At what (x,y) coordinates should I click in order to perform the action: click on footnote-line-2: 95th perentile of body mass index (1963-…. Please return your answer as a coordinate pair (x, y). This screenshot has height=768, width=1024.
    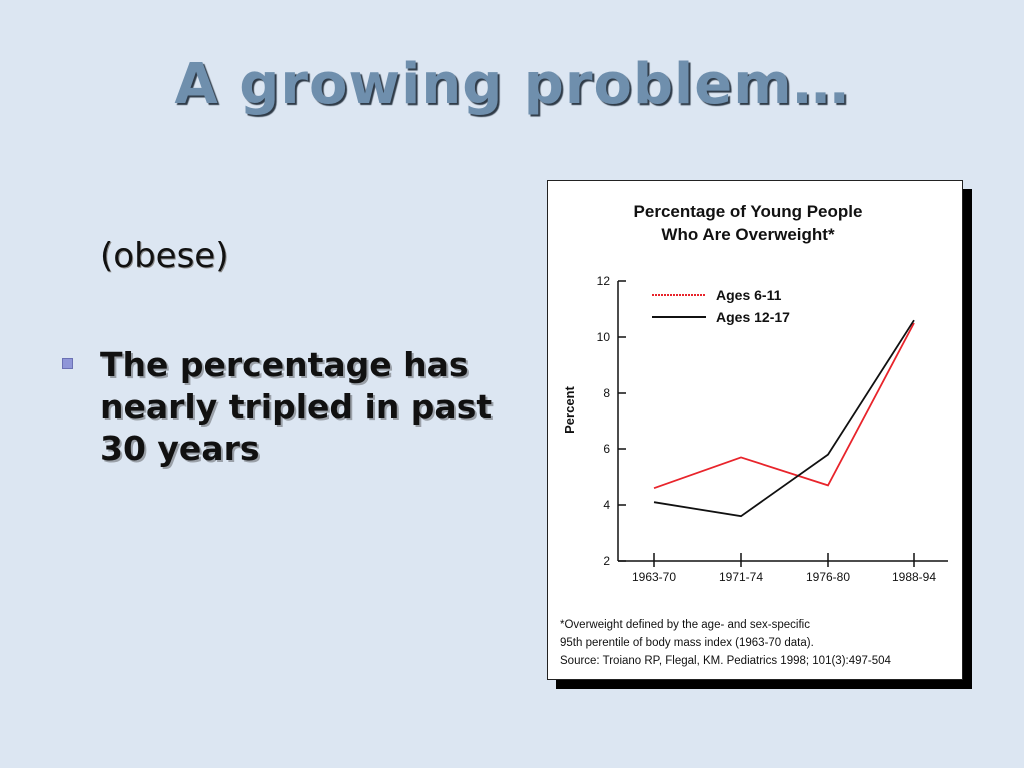
    Looking at the image, I should click on (687, 643).